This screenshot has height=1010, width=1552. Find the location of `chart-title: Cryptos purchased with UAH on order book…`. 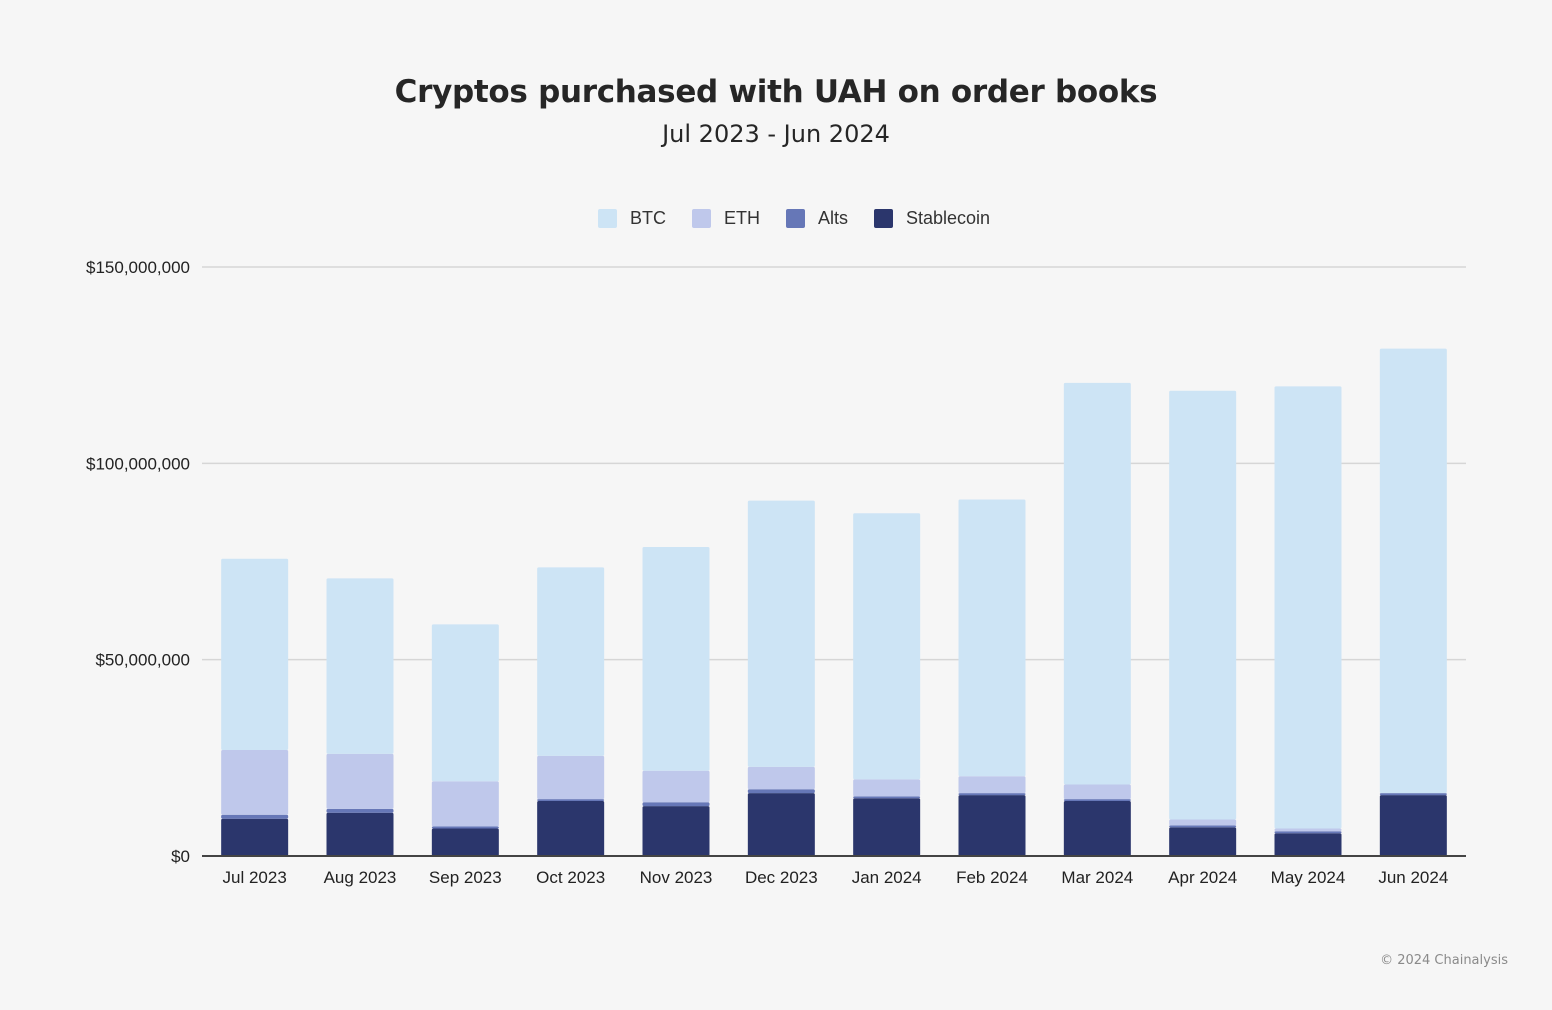

chart-title: Cryptos purchased with UAH on order book… is located at coordinates (776, 92).